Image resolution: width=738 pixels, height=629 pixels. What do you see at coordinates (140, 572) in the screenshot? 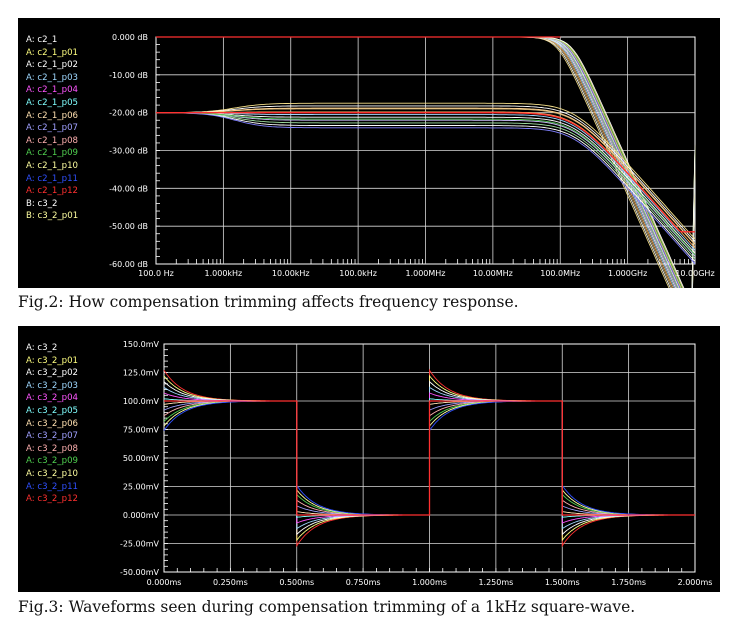
I see `y-tick-label: -50.00mV` at bounding box center [140, 572].